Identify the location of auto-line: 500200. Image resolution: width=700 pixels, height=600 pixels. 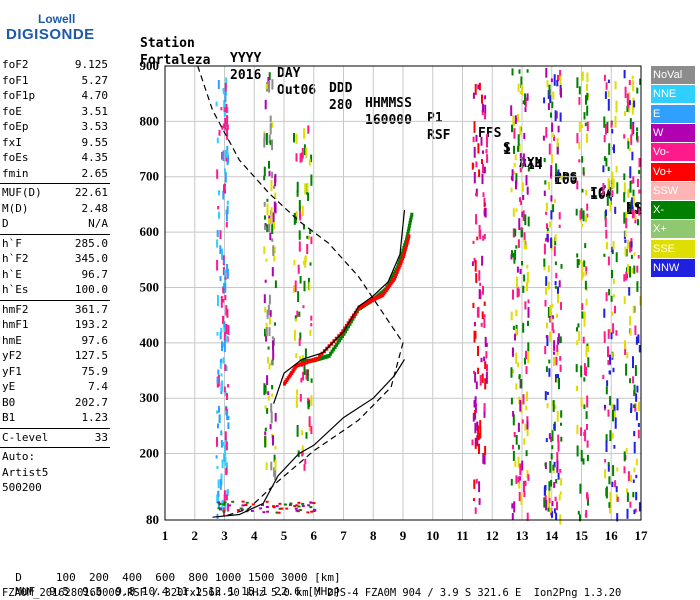
(22, 487).